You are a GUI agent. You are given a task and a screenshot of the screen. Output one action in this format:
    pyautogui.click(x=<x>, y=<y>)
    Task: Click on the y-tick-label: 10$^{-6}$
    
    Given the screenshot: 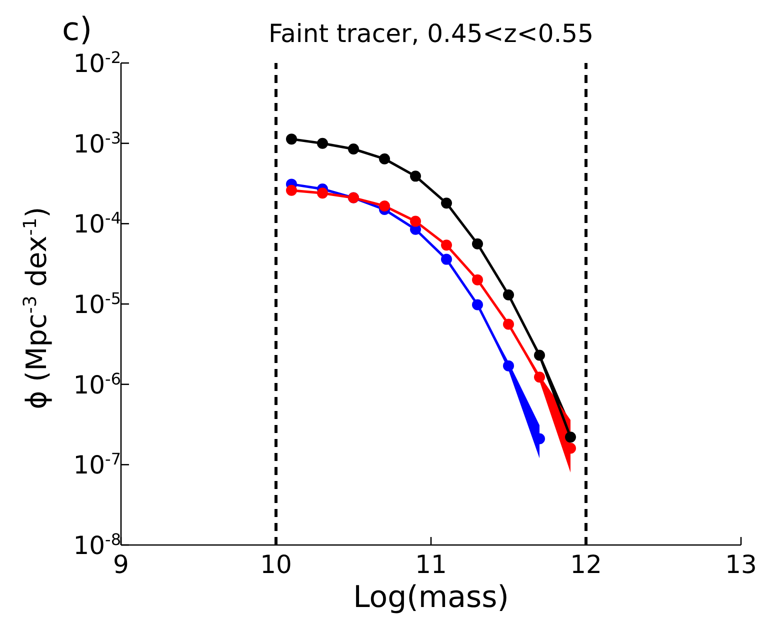 What is the action you would take?
    pyautogui.click(x=97, y=384)
    